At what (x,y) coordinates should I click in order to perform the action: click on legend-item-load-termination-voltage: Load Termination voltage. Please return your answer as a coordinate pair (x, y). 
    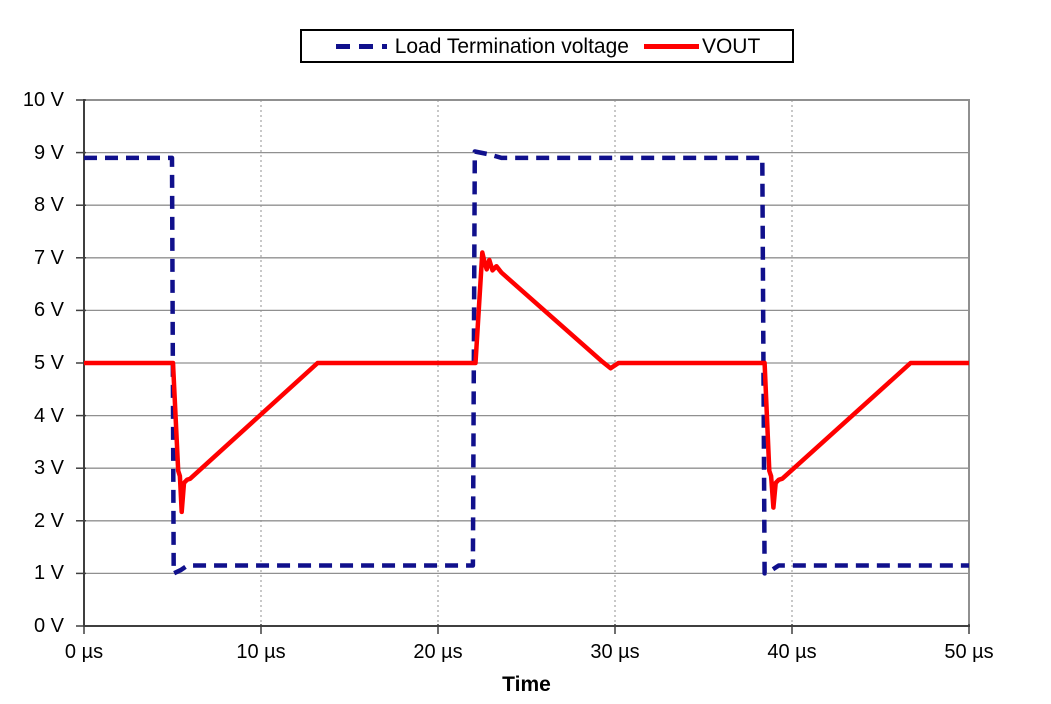
    Looking at the image, I should click on (481, 46).